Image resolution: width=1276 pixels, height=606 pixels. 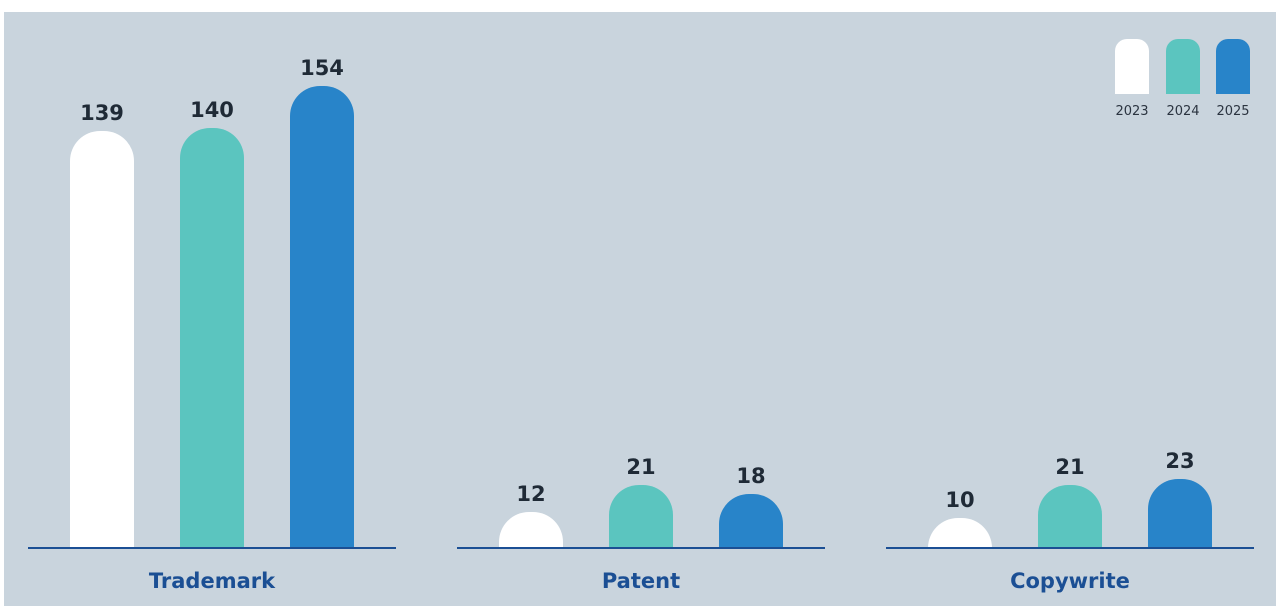 What do you see at coordinates (751, 521) in the screenshot?
I see `bar-patent-2025` at bounding box center [751, 521].